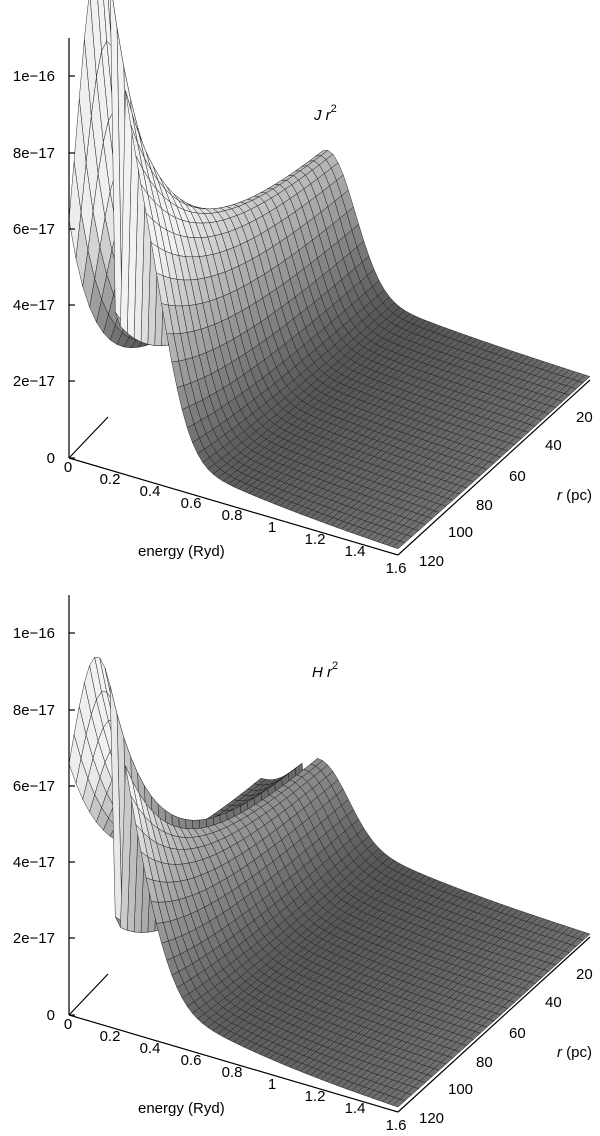 The height and width of the screenshot is (1136, 600). What do you see at coordinates (317, 115) in the screenshot?
I see `plot-title-var: J` at bounding box center [317, 115].